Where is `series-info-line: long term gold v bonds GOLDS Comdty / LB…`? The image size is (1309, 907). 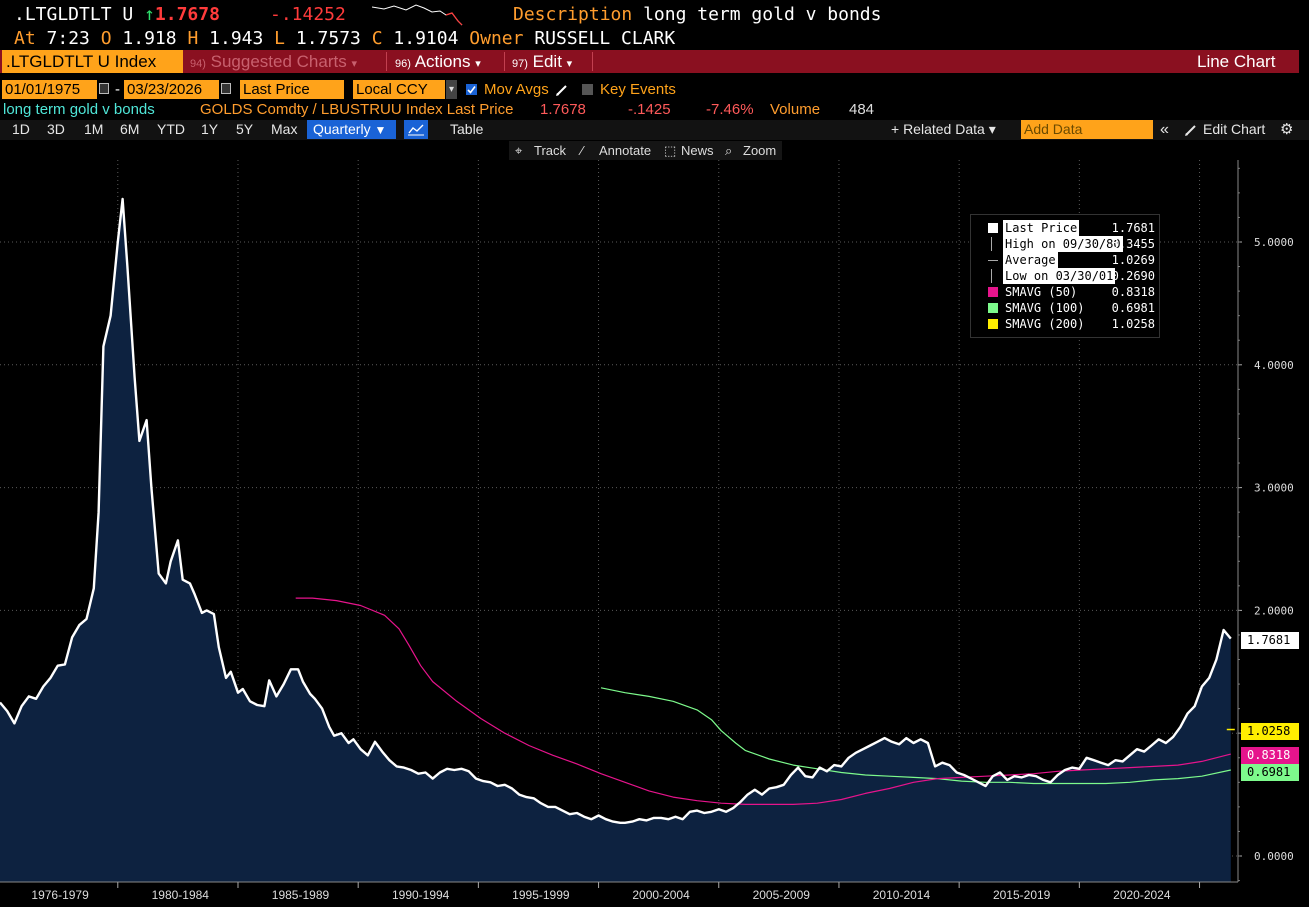 series-info-line: long term gold v bonds GOLDS Comdty / LB… is located at coordinates (654, 110).